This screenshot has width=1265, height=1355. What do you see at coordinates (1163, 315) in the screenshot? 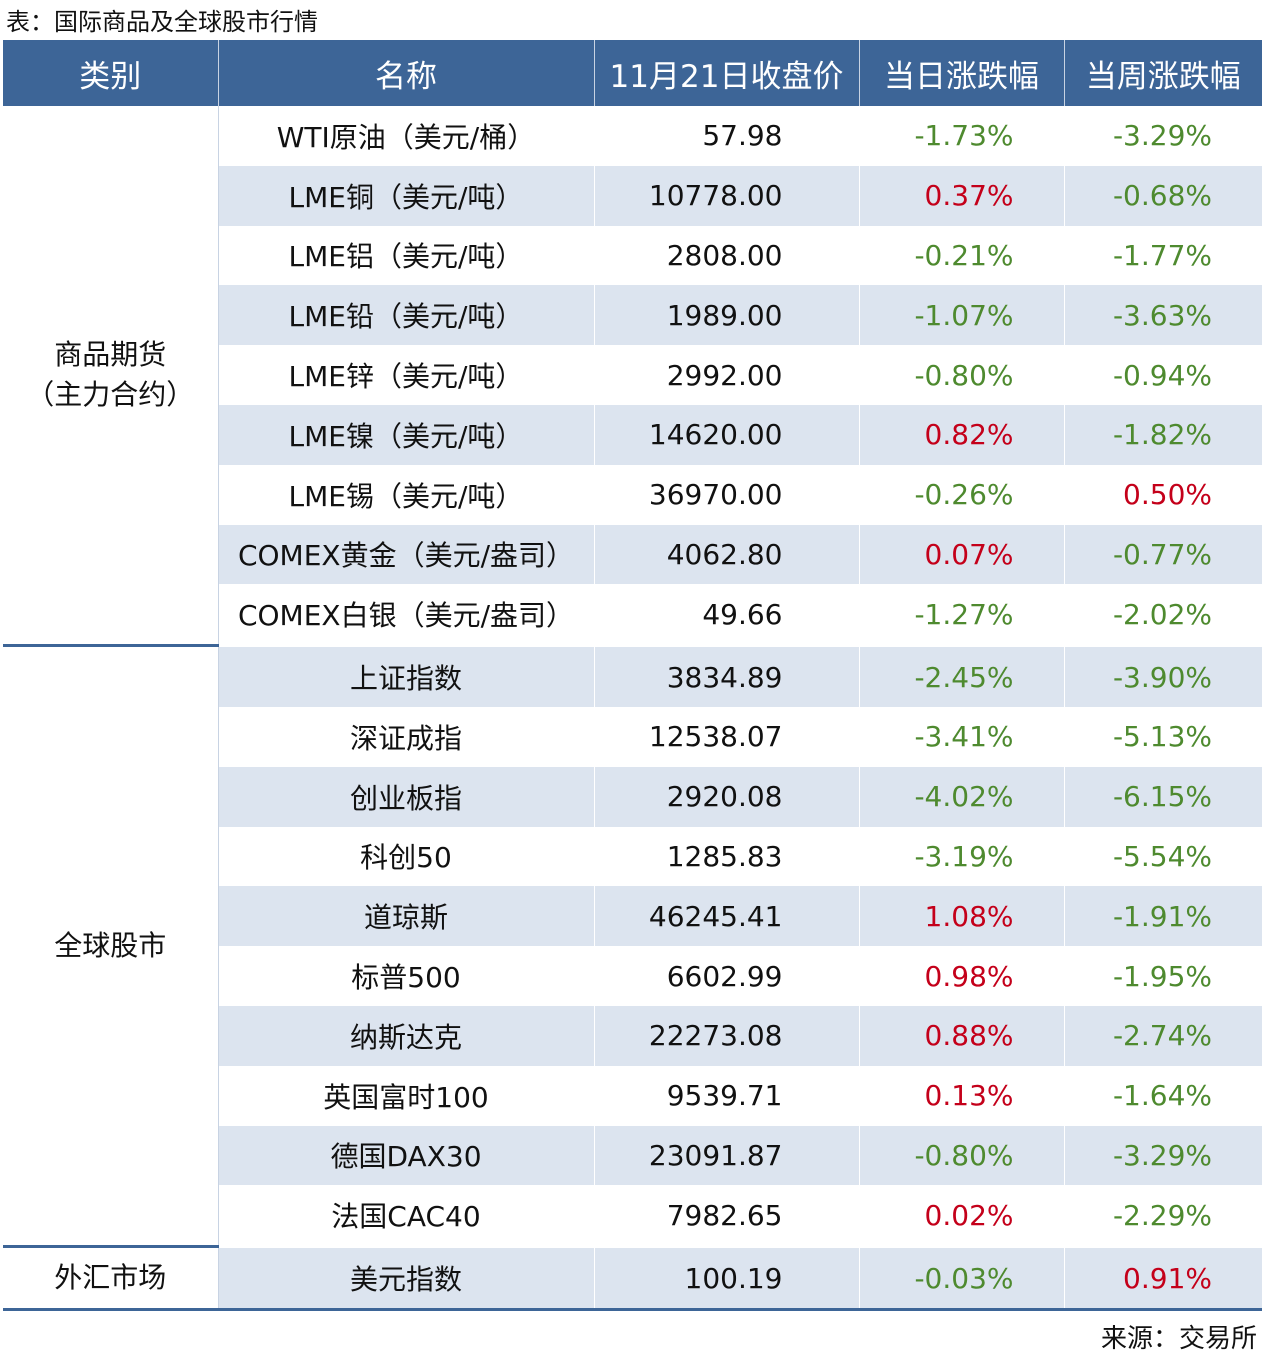
I see `week-change-cell: -3.63%` at bounding box center [1163, 315].